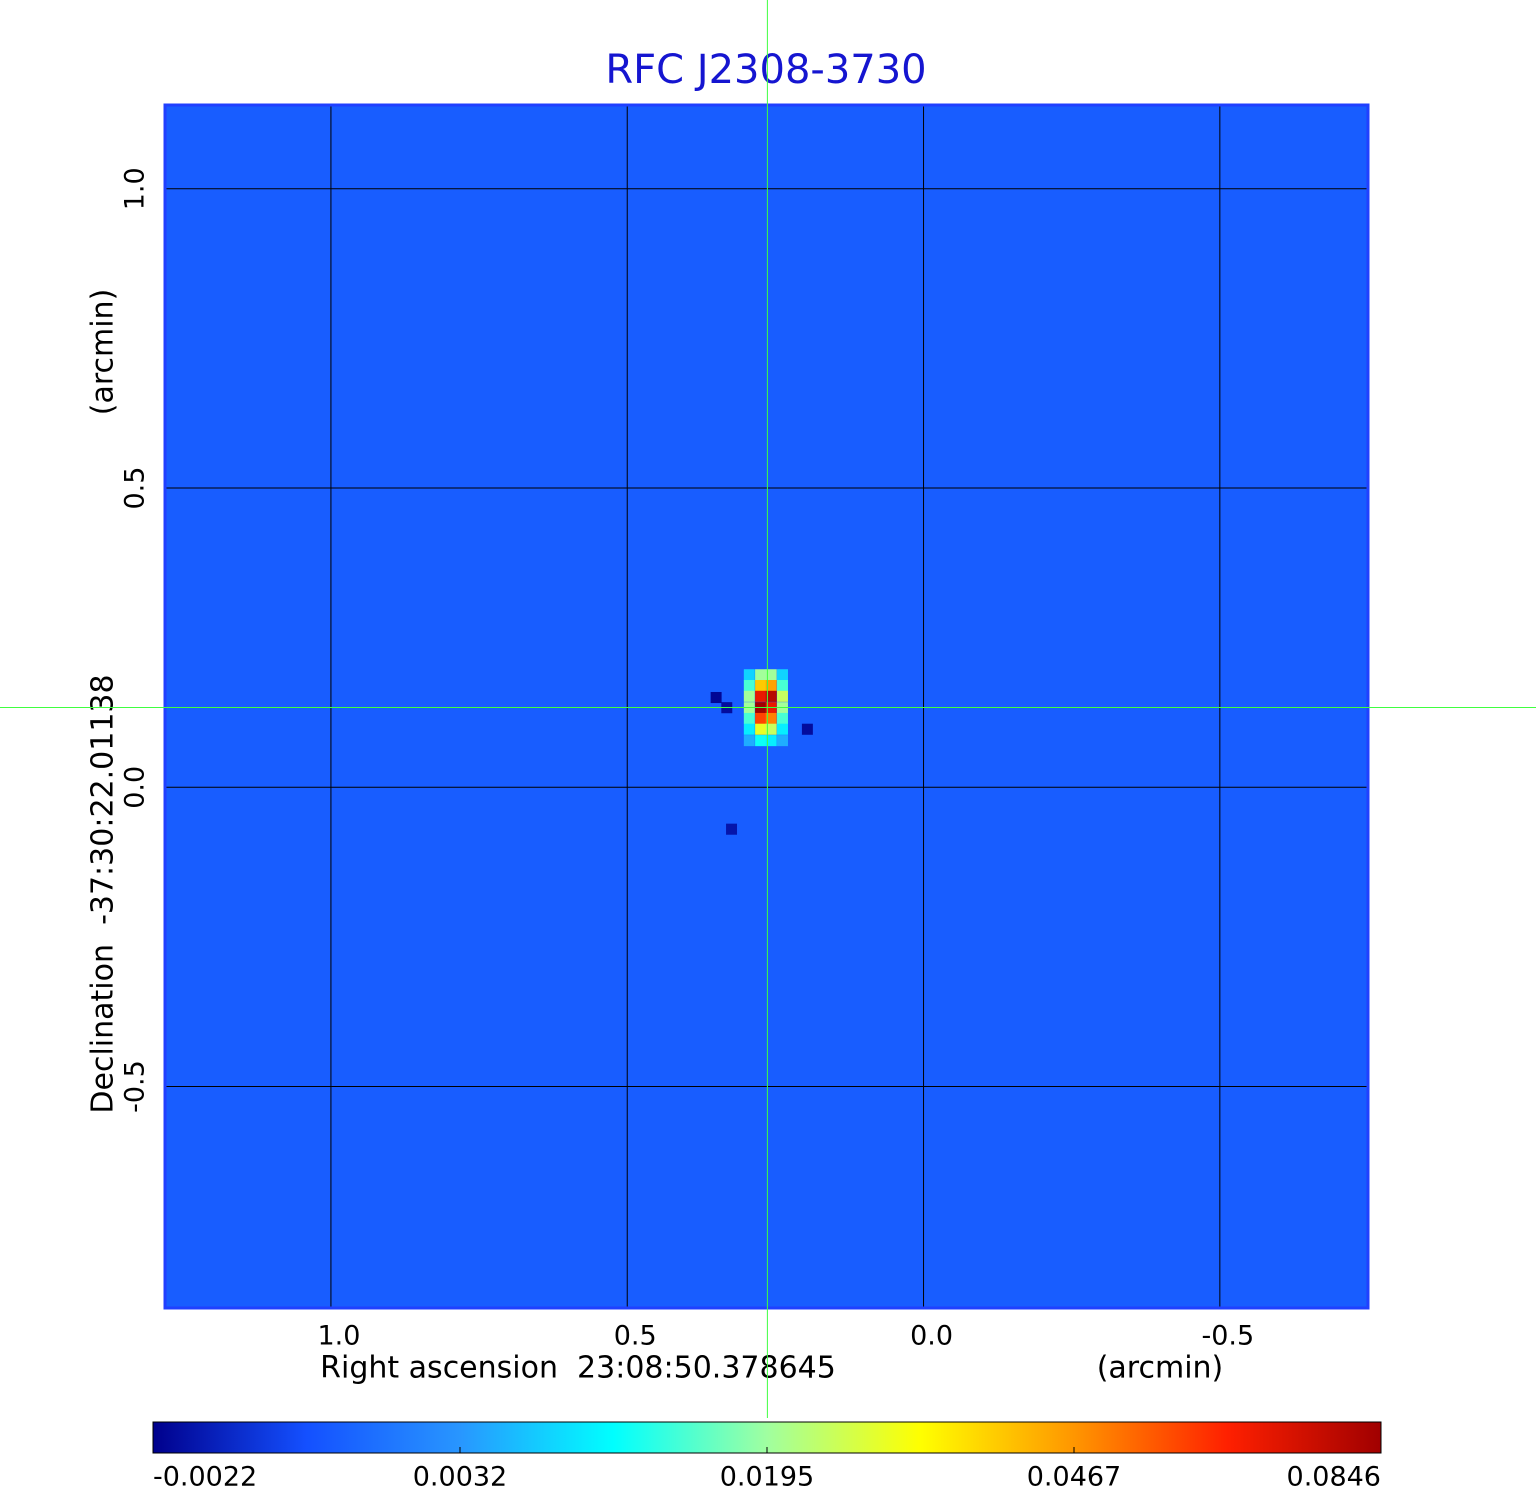  What do you see at coordinates (135, 188) in the screenshot?
I see `y-tick-label: 1.0` at bounding box center [135, 188].